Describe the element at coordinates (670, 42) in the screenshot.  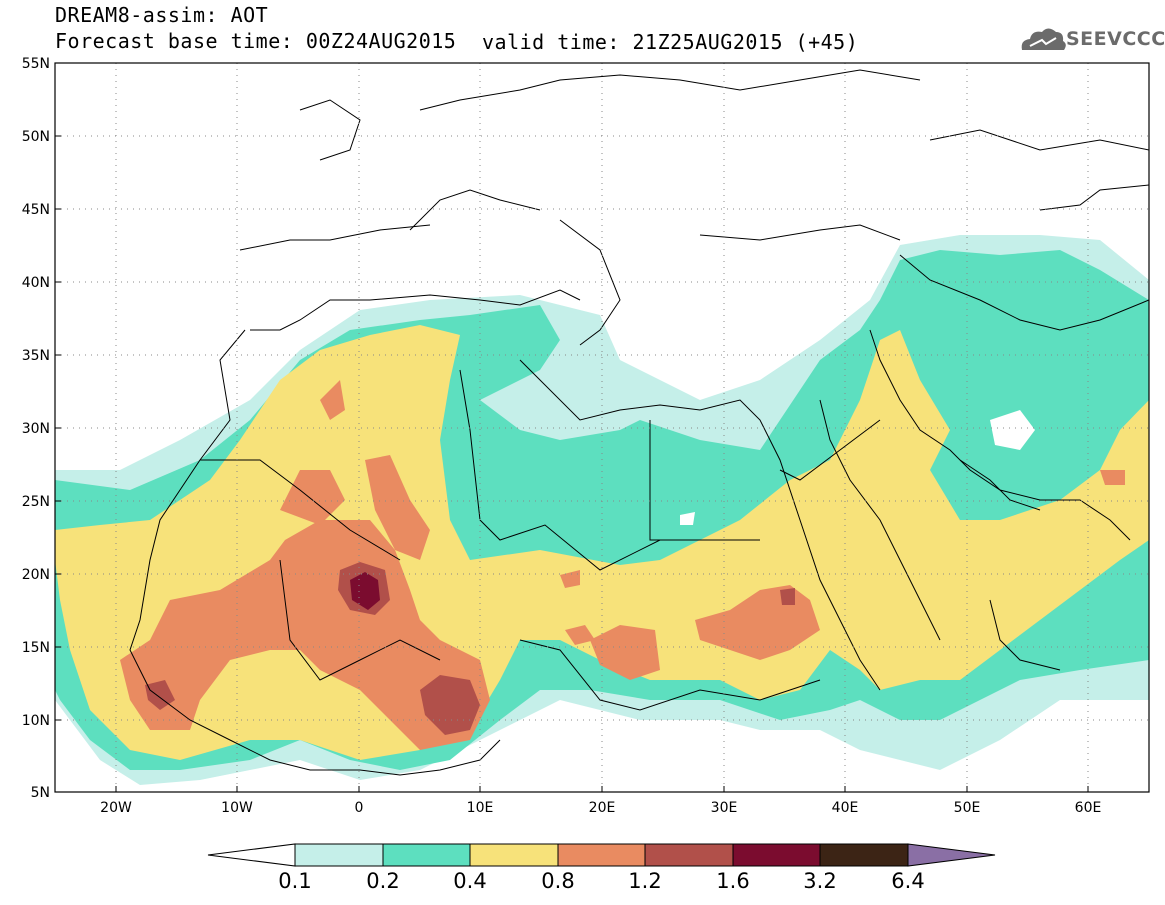
I see `valid-time: valid time: 21Z25AUG2015 (+45)` at that location.